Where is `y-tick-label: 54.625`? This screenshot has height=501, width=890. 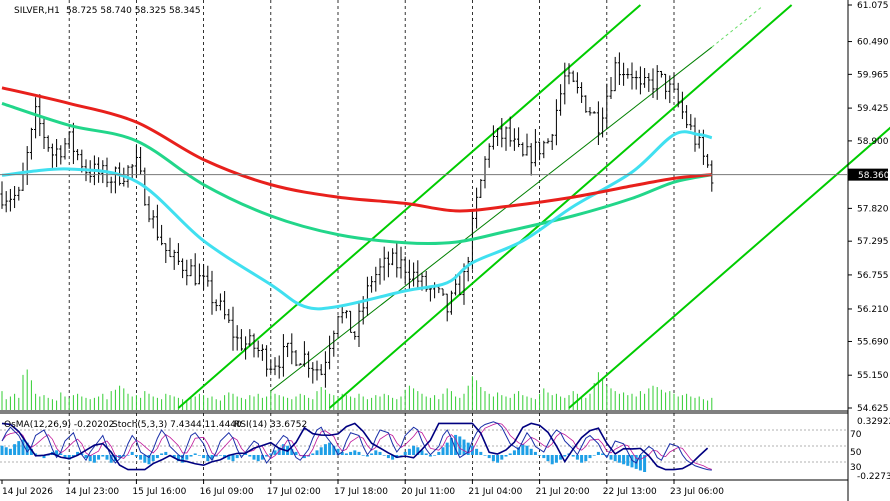 y-tick-label: 54.625 is located at coordinates (873, 409).